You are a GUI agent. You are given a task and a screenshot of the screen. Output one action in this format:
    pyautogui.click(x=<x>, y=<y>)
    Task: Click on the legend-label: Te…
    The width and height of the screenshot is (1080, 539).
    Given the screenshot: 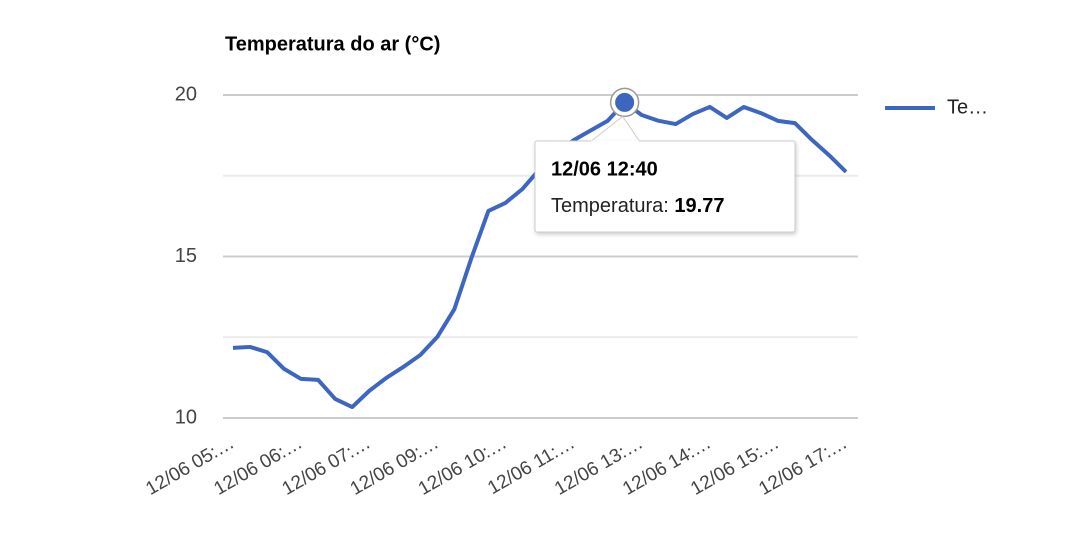 What is the action you would take?
    pyautogui.click(x=967, y=107)
    